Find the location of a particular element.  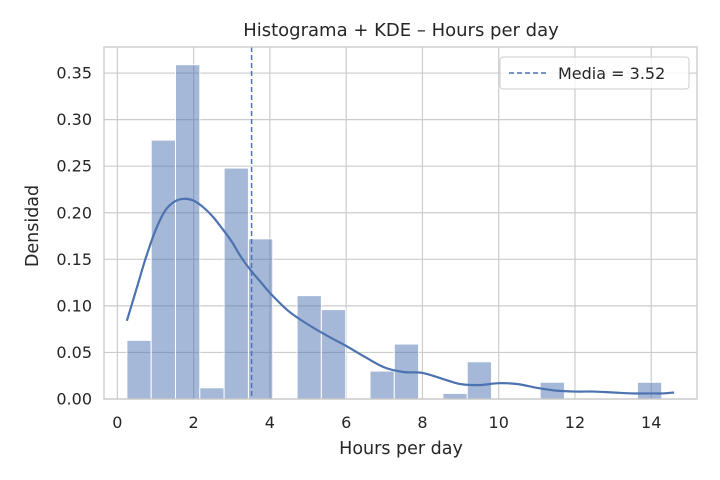

legend: Media = 3.52 is located at coordinates (594, 73).